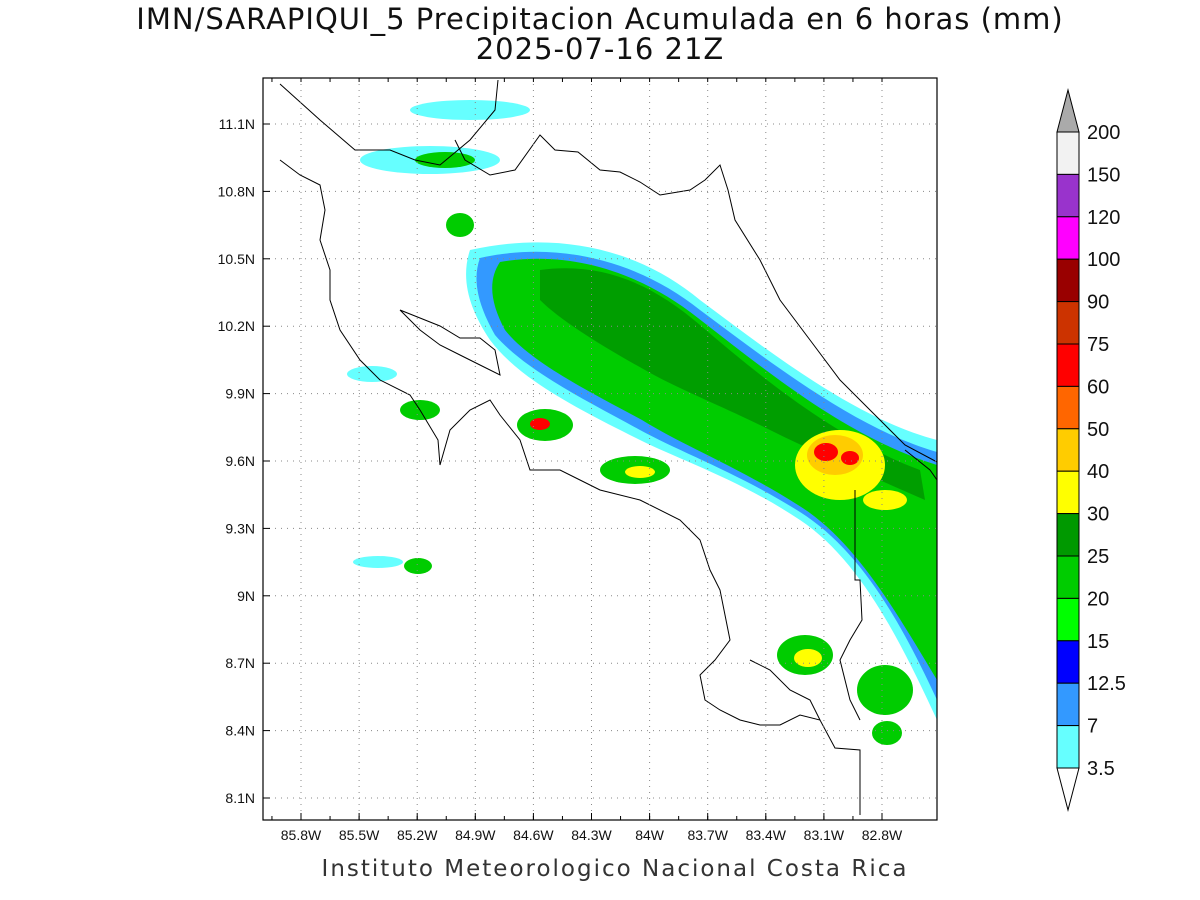 The width and height of the screenshot is (1200, 900). What do you see at coordinates (1098, 387) in the screenshot?
I see `colorbar-label: 60` at bounding box center [1098, 387].